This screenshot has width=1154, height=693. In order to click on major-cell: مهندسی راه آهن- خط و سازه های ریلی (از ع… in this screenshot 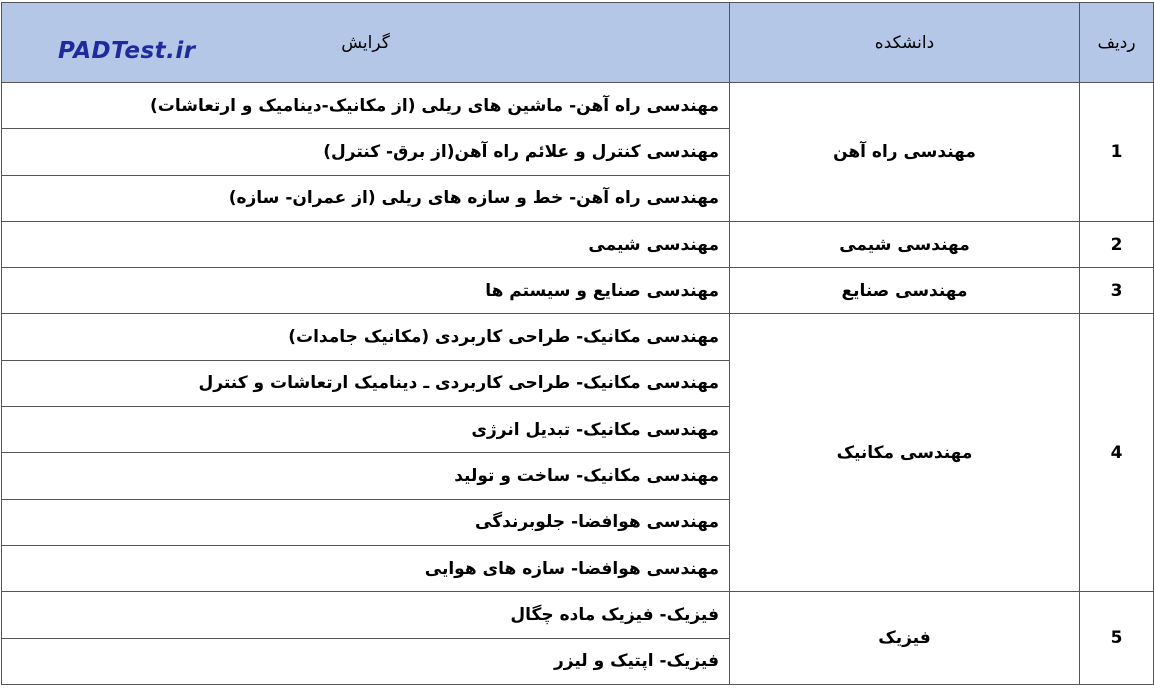, I will do `click(365, 198)`.